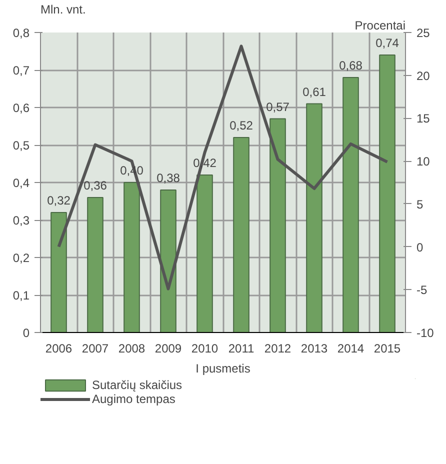  I want to click on data-label: 0,38, so click(168, 178).